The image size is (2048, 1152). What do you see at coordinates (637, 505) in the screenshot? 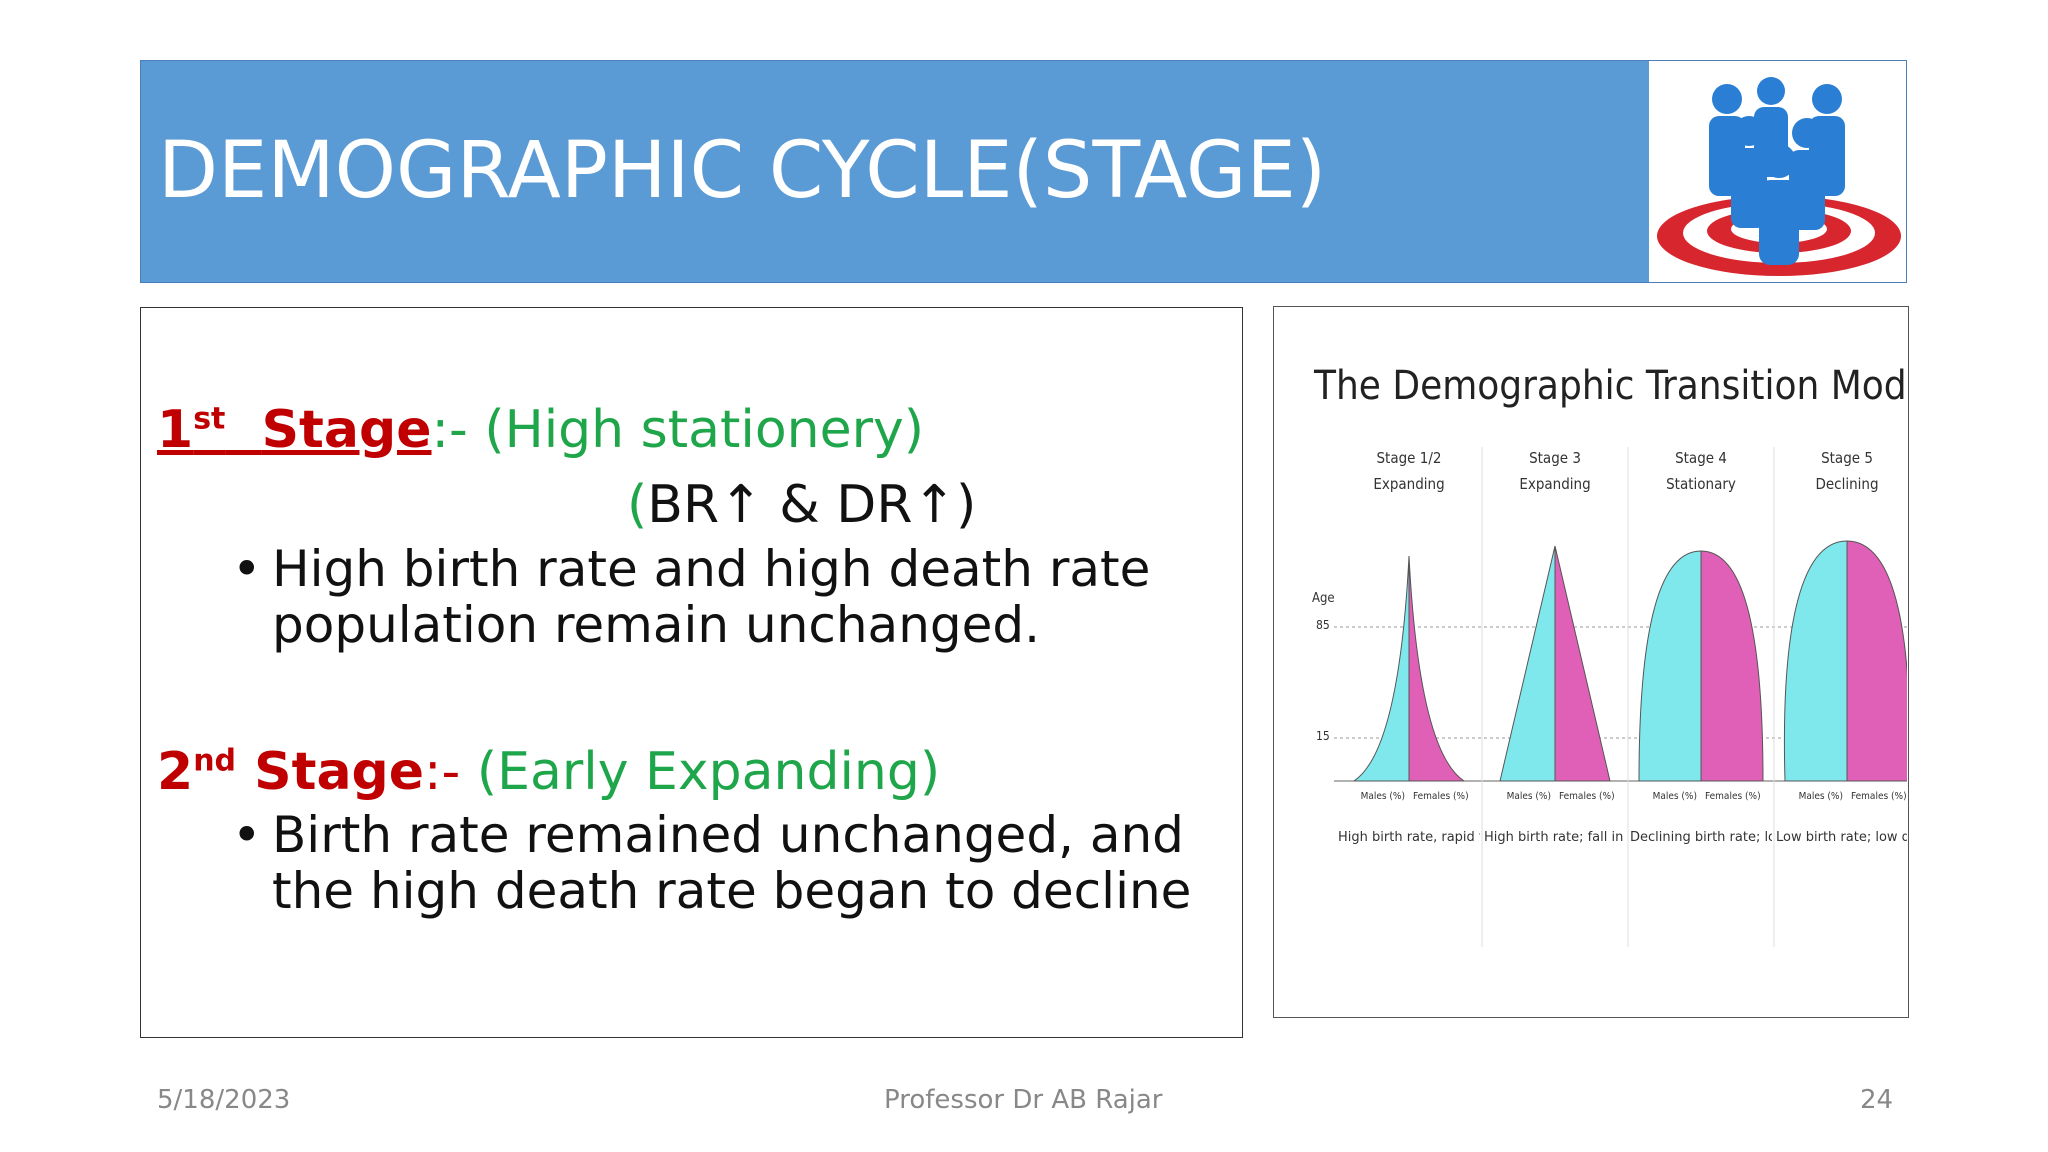
I see `indicator-open: (` at bounding box center [637, 505].